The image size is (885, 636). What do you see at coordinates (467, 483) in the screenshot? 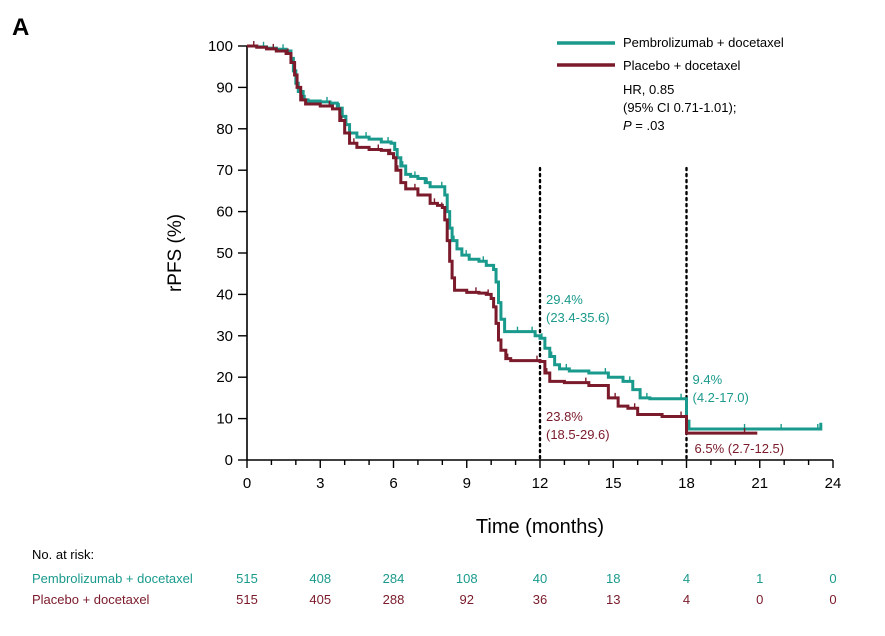
I see `x-tick-label: 9` at bounding box center [467, 483].